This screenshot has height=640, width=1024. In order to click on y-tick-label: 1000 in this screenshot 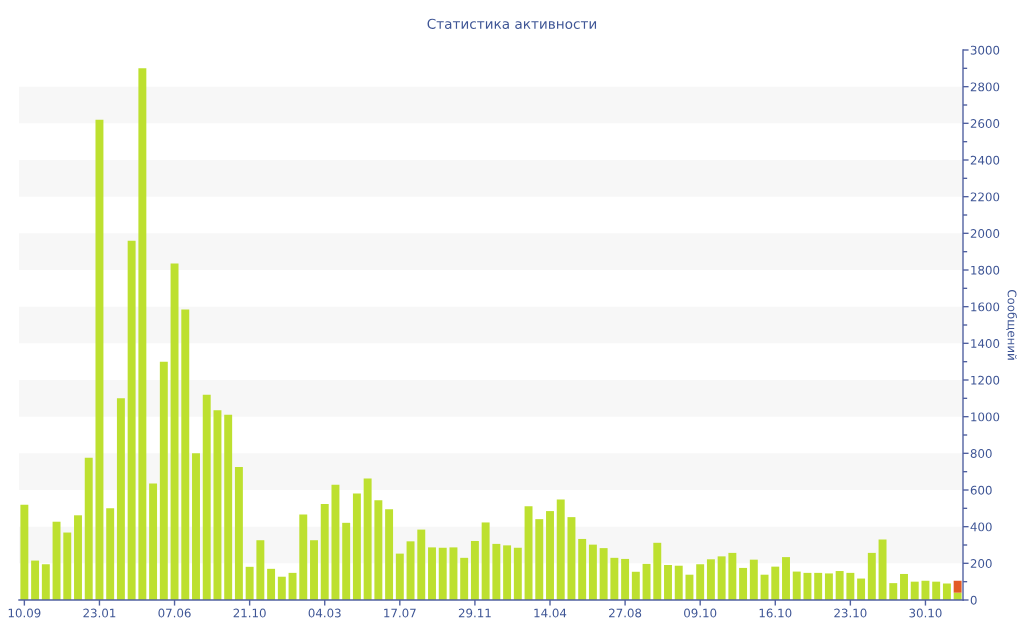, I will do `click(985, 417)`.